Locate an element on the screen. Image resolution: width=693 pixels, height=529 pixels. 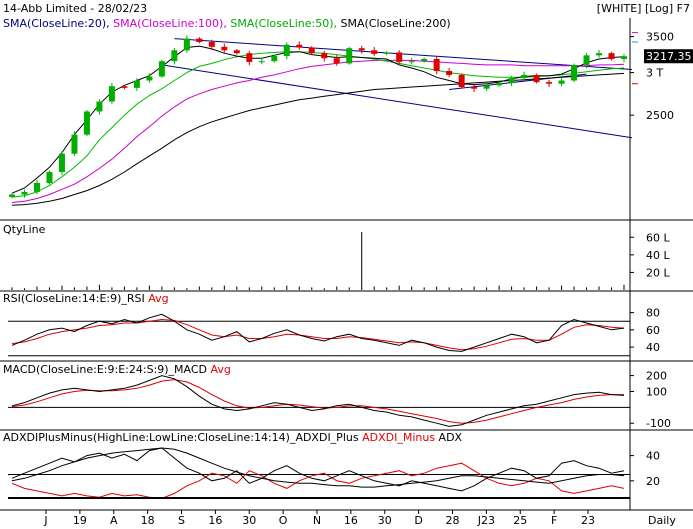
legend-sma100: SMA(CloseLine:100), is located at coordinates (170, 23).